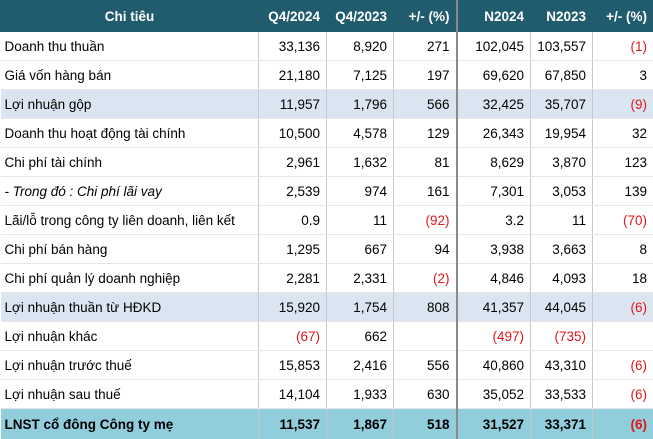 This screenshot has width=653, height=439. I want to click on value-cell: 1,754, so click(360, 307).